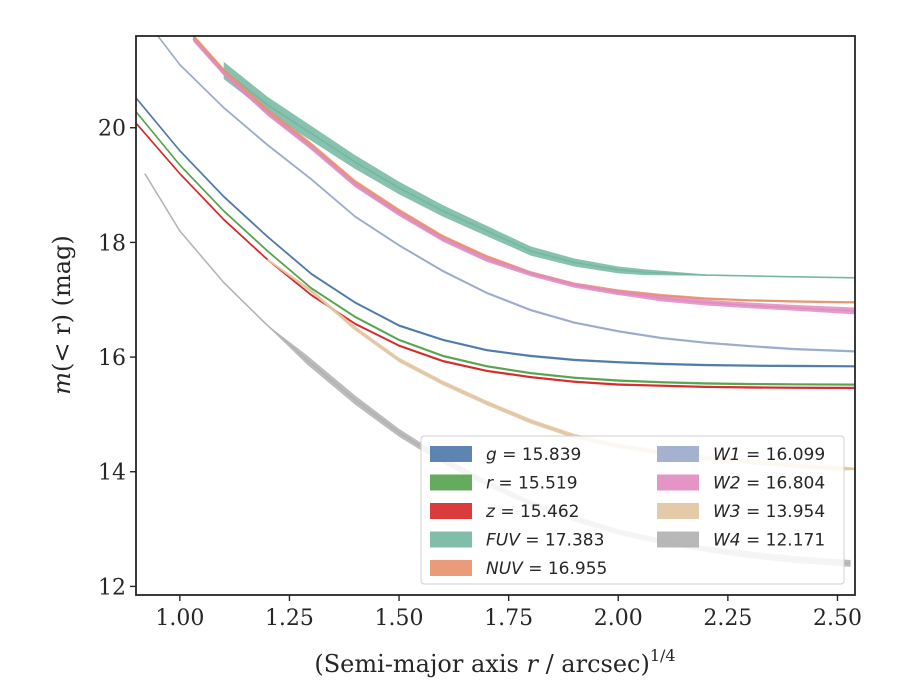  Describe the element at coordinates (451, 539) in the screenshot. I see `legend-swatch-FUV` at that location.